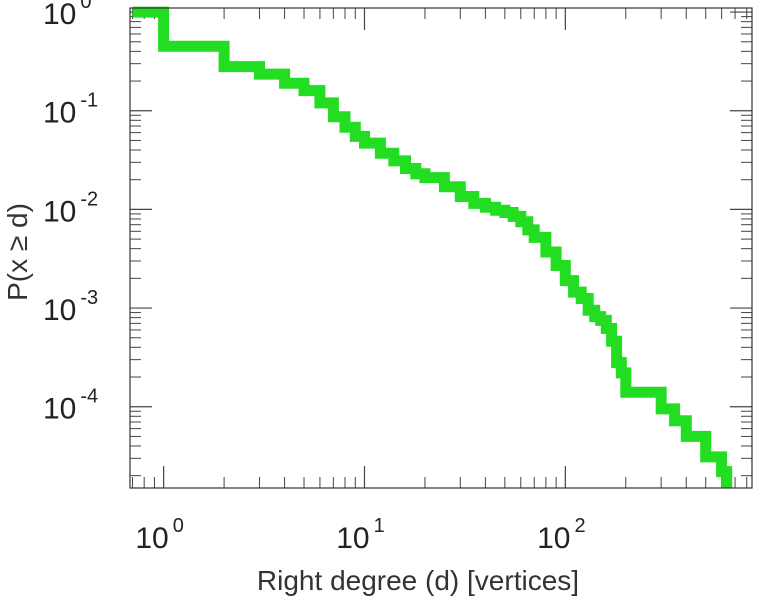  I want to click on y-tick-label: 10 0, so click(67, 15).